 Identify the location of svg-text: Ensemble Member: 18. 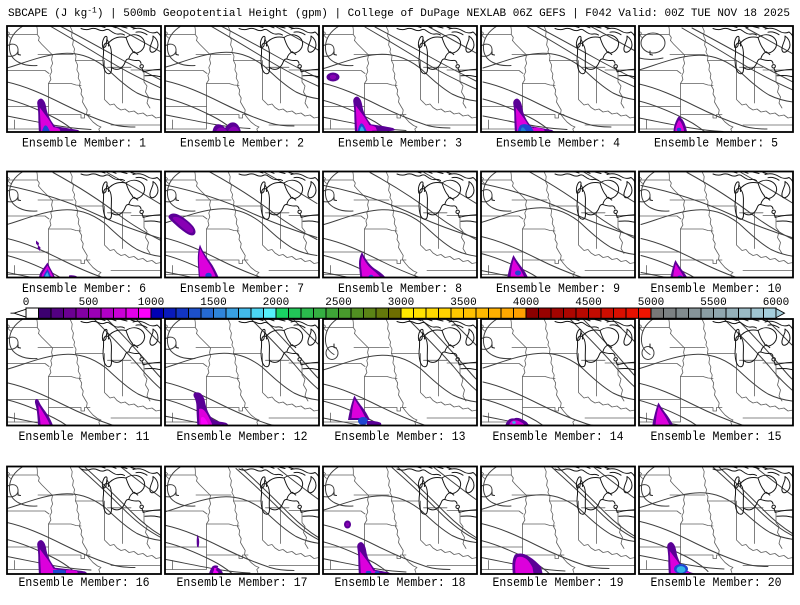
(400, 582).